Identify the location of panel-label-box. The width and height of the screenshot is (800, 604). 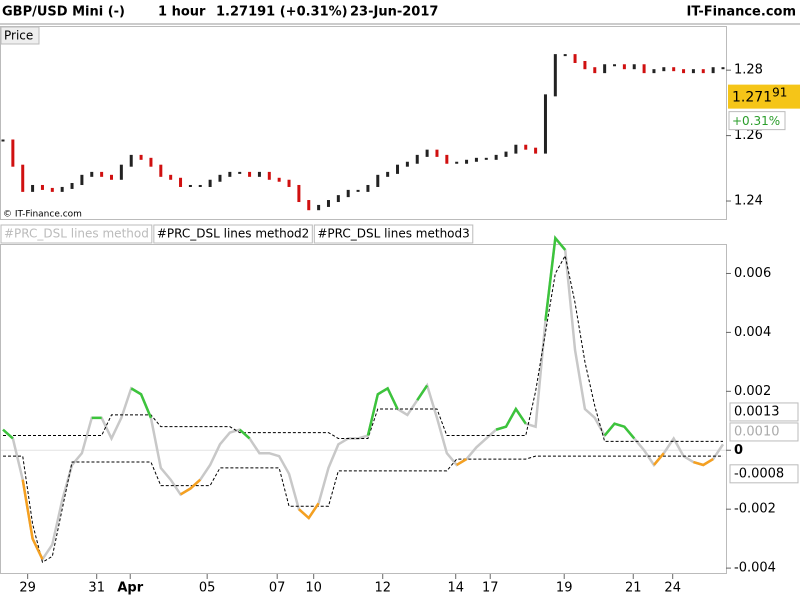
(20, 35).